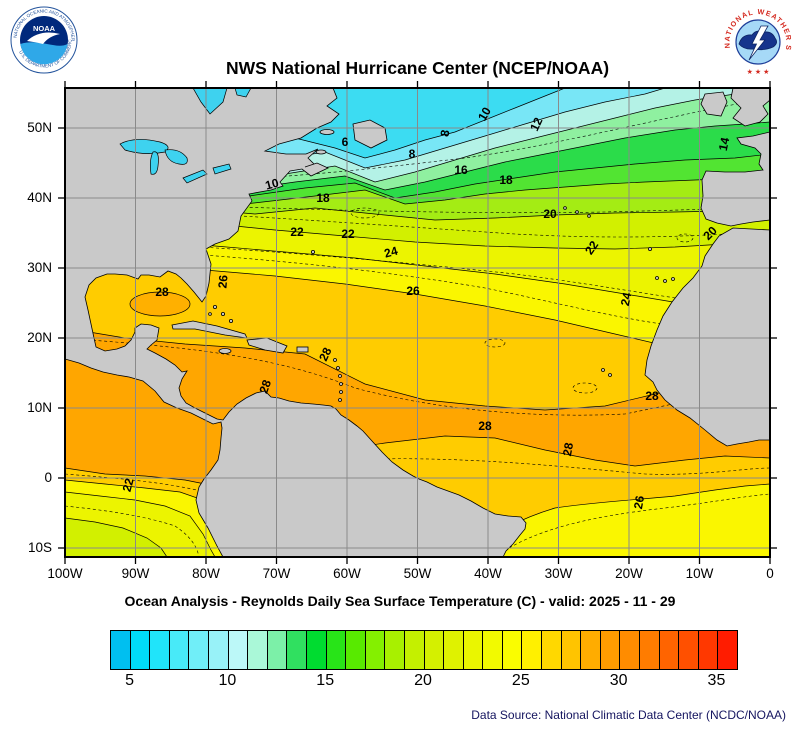 Image resolution: width=800 pixels, height=737 pixels. I want to click on colorbar-tick-label: 35, so click(716, 680).